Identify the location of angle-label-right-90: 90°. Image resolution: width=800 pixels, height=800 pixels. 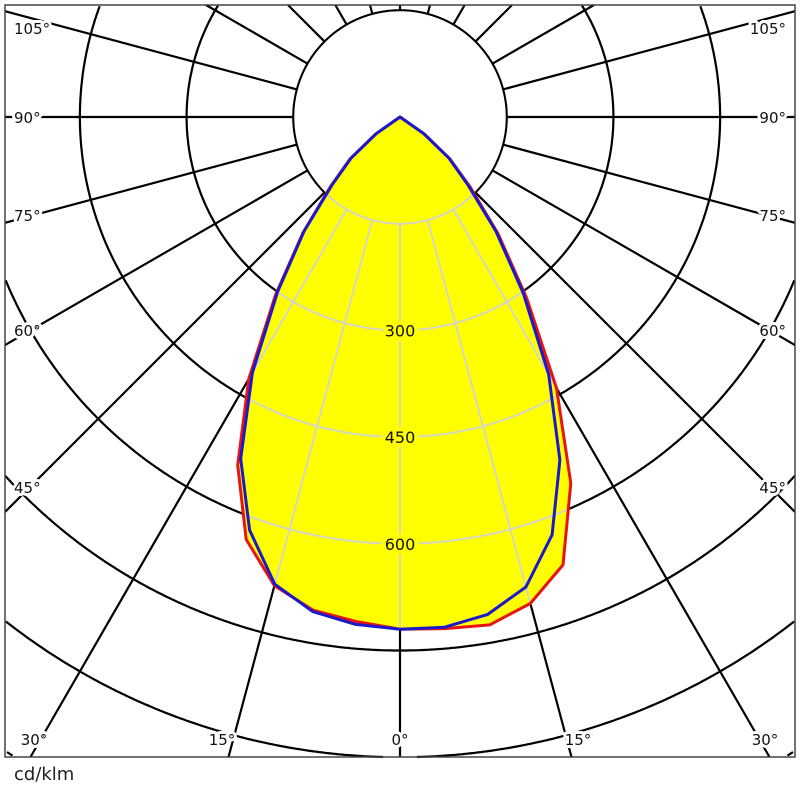
(772, 118).